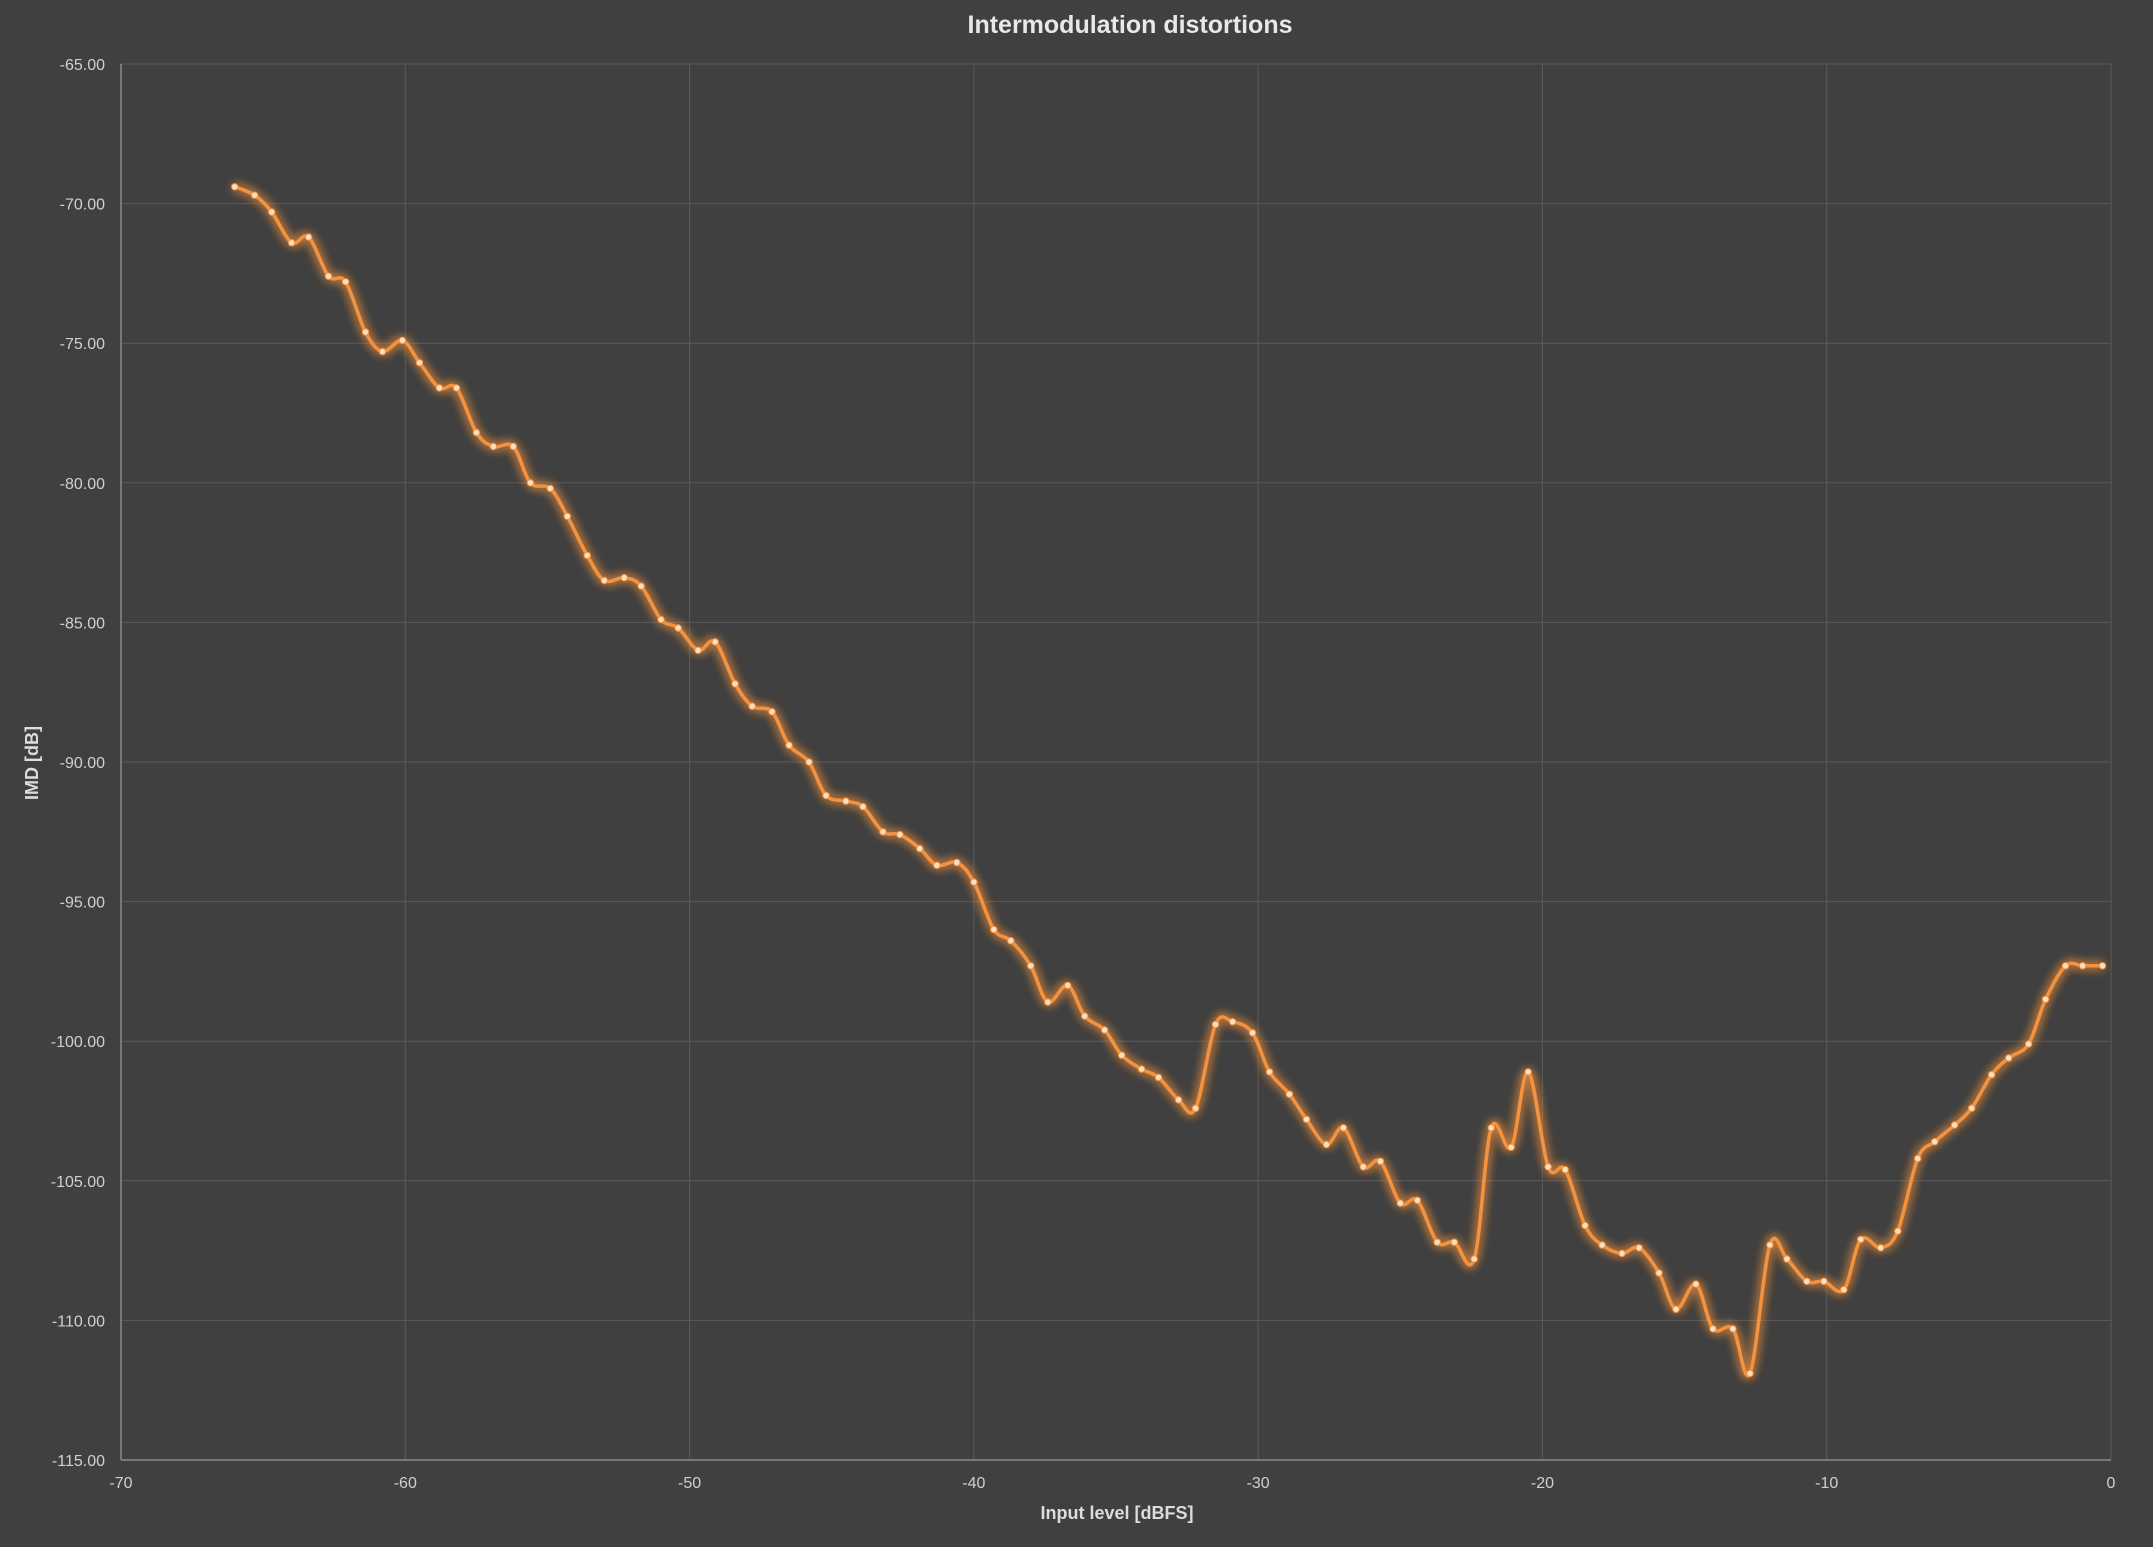 The height and width of the screenshot is (1547, 2153). What do you see at coordinates (82, 484) in the screenshot?
I see `y-tick-label: -80.00` at bounding box center [82, 484].